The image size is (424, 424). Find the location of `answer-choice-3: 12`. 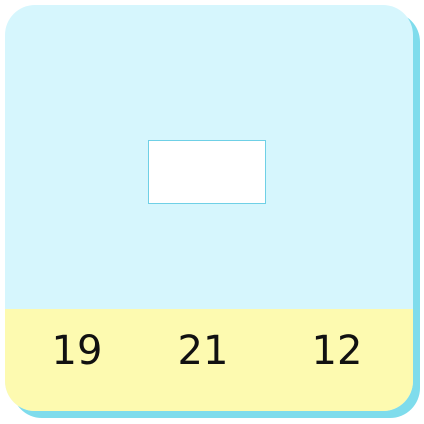

answer-choice-3: 12 is located at coordinates (337, 351).